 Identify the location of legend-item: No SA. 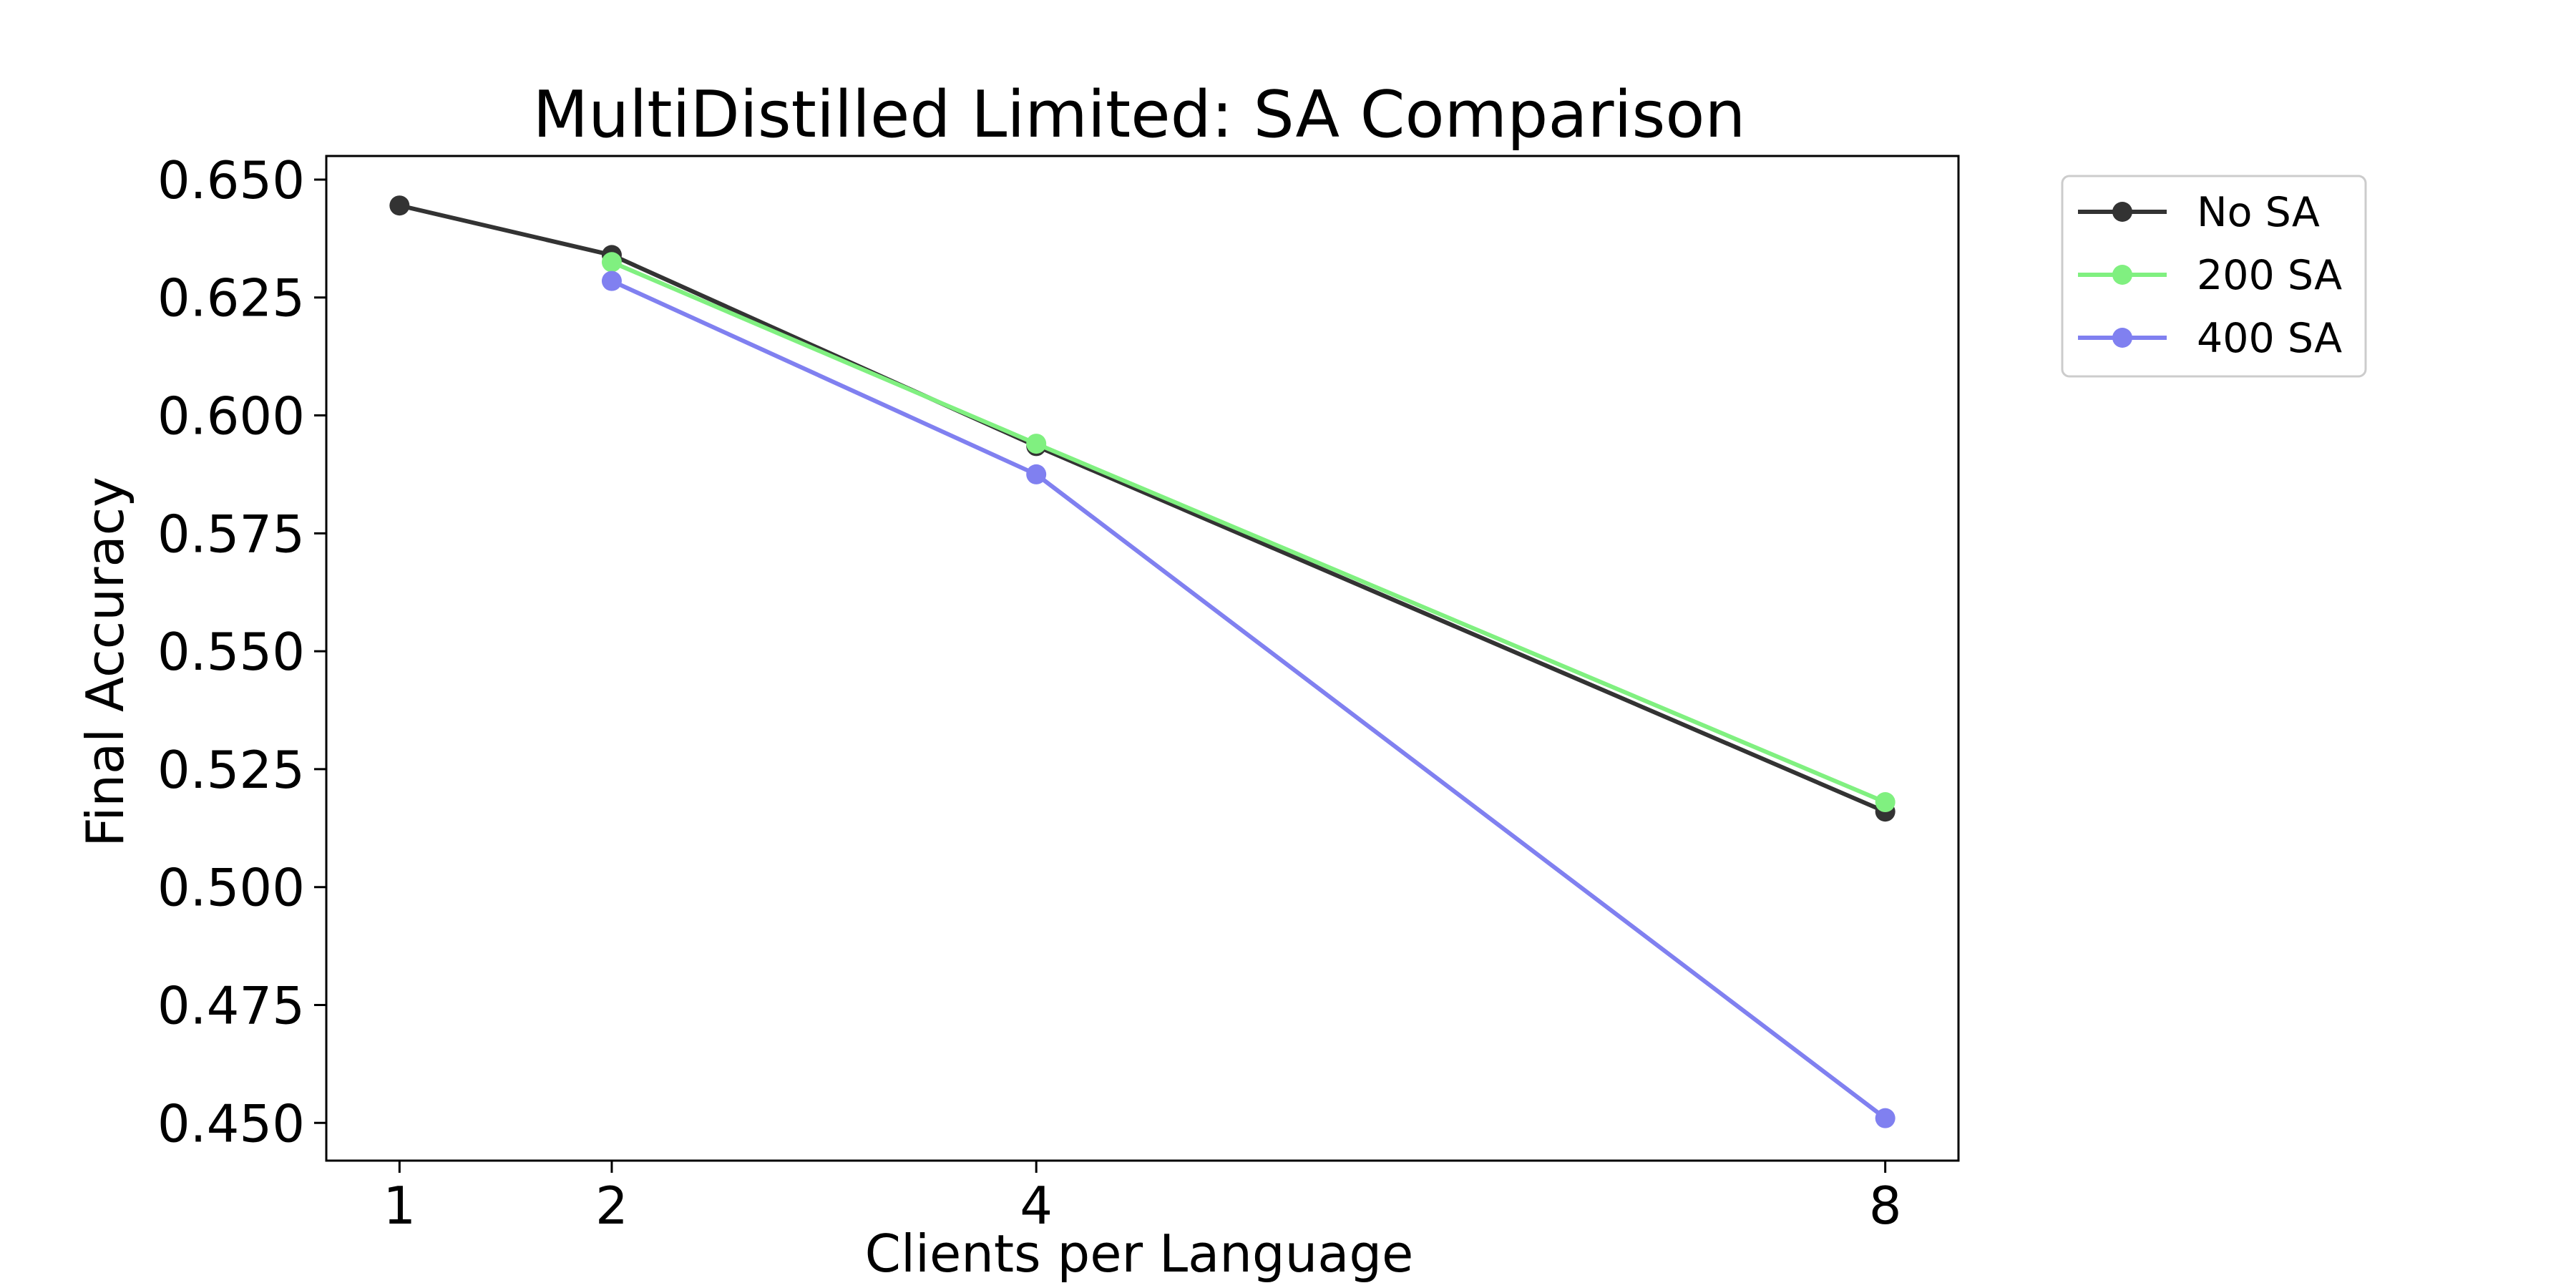
(2199, 212).